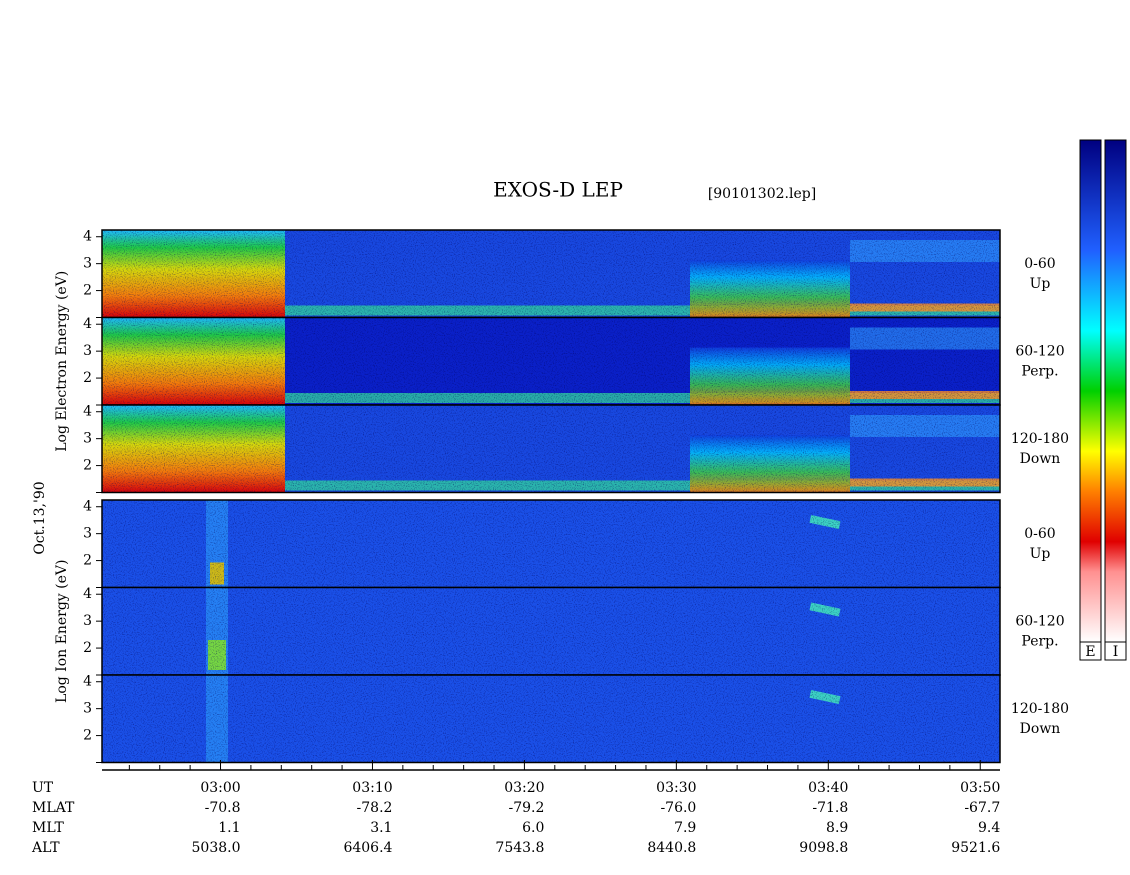 The width and height of the screenshot is (1130, 875). What do you see at coordinates (43, 788) in the screenshot?
I see `row-name: UT` at bounding box center [43, 788].